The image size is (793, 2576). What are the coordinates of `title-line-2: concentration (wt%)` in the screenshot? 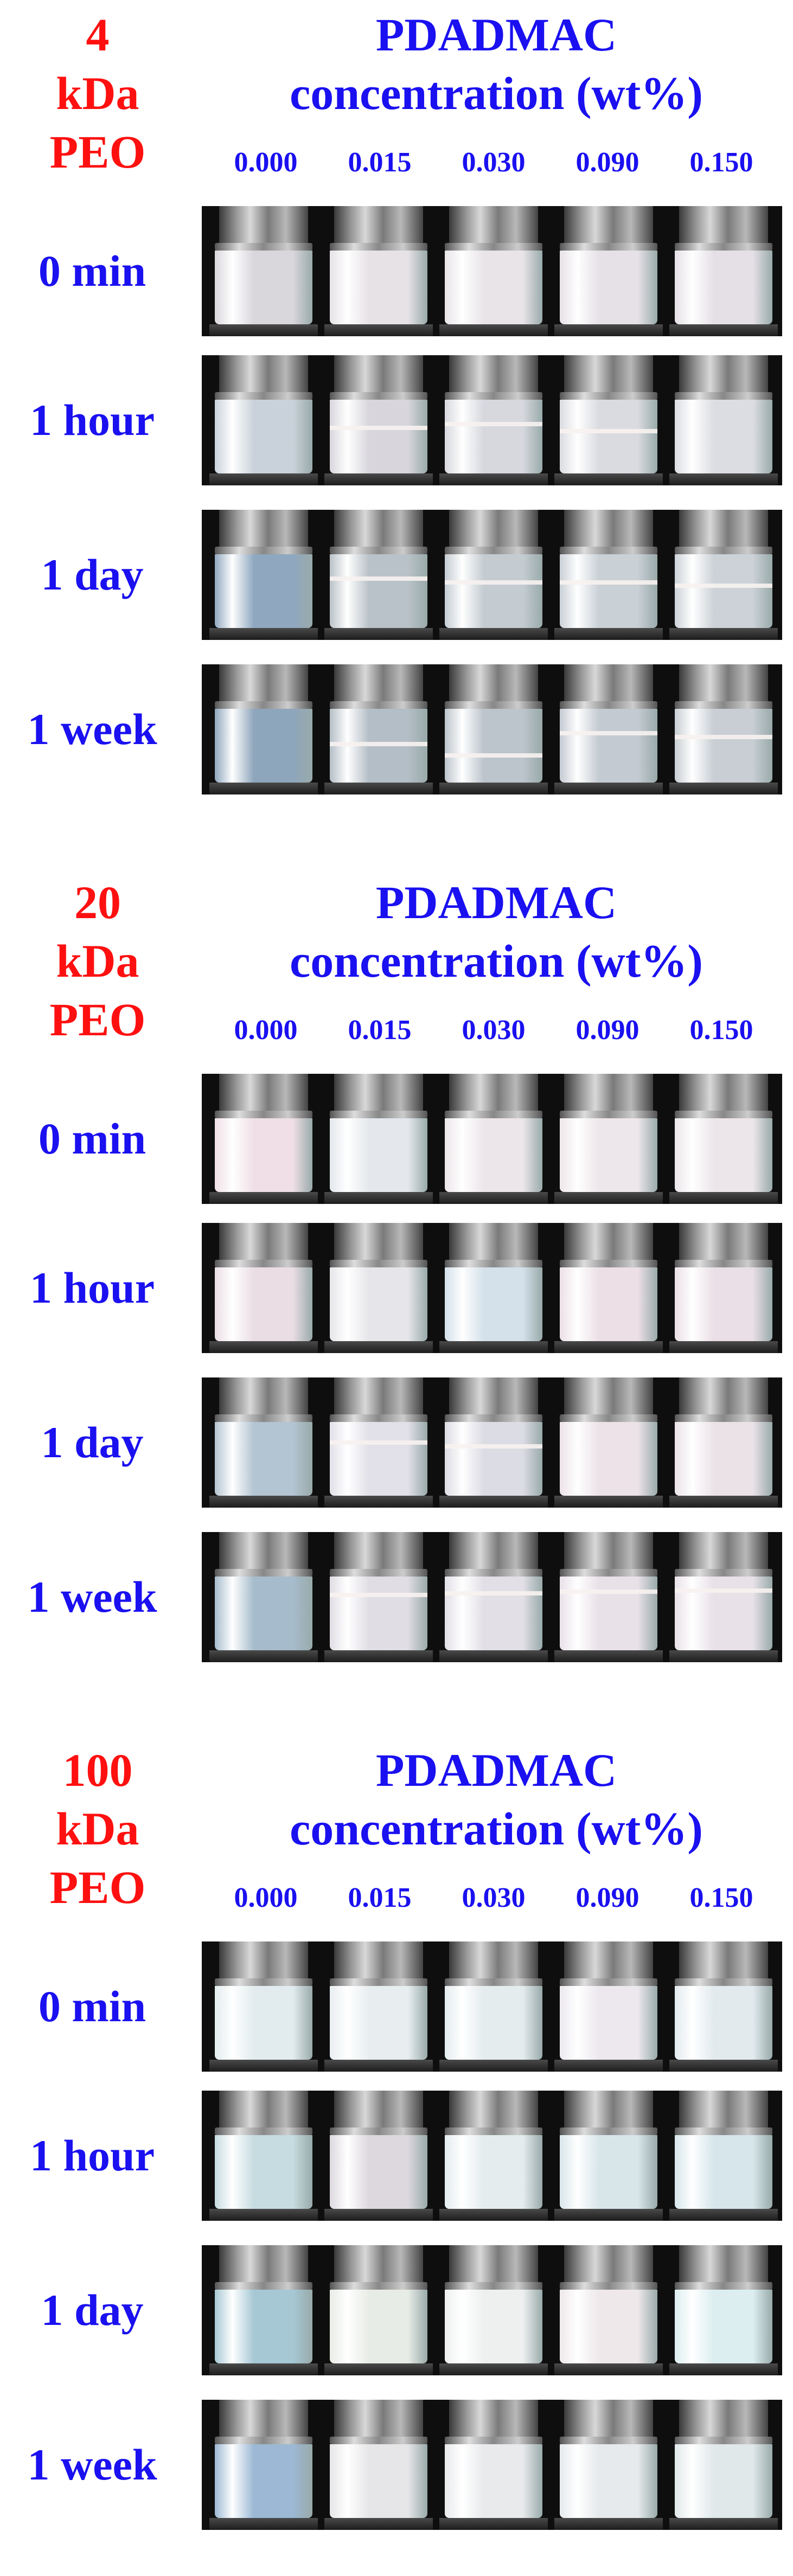 It's located at (496, 1829).